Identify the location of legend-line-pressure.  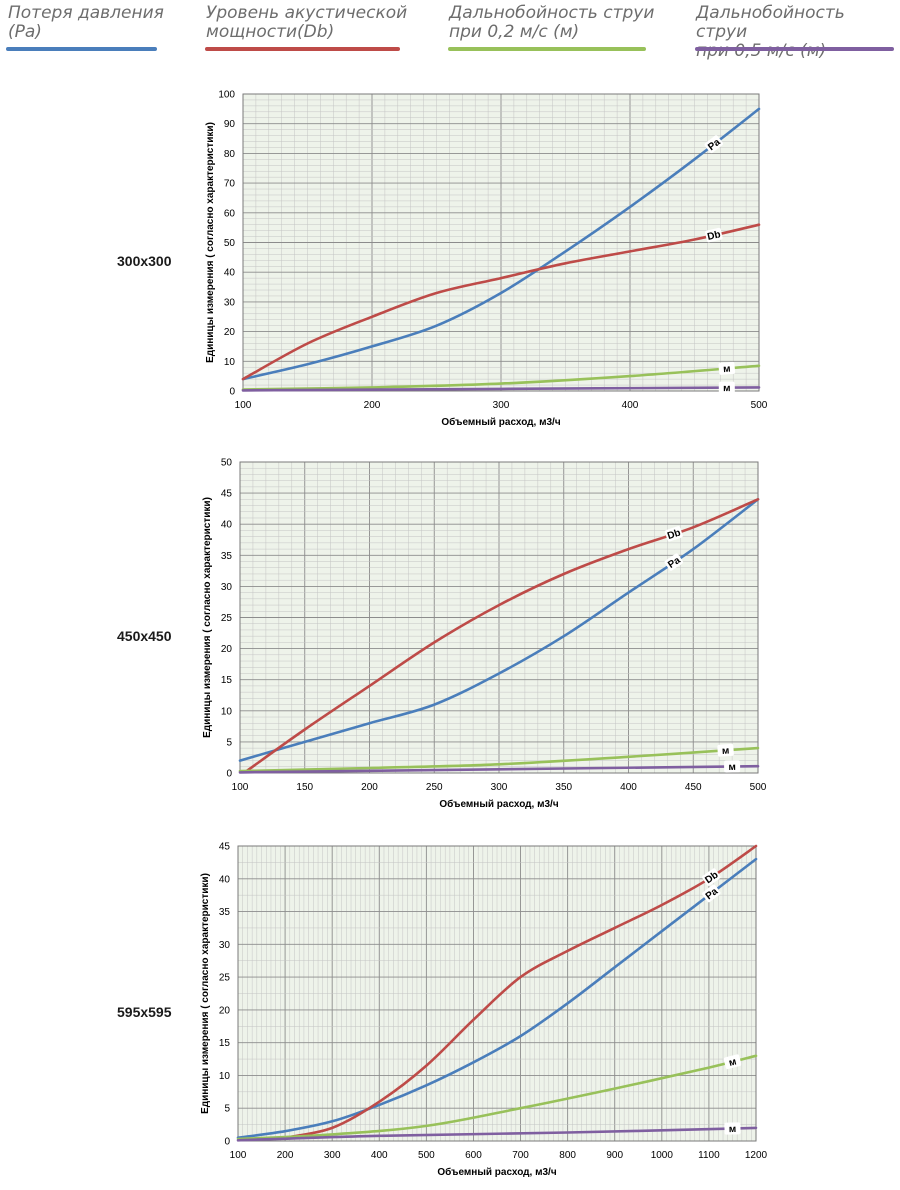
(81, 49).